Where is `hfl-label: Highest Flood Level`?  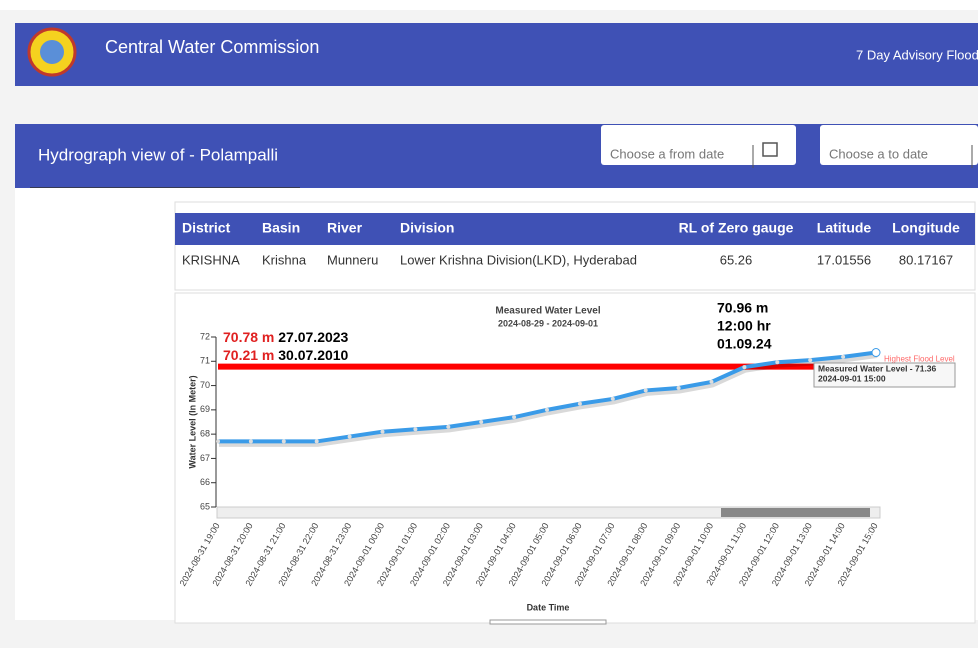
hfl-label: Highest Flood Level is located at coordinates (919, 359).